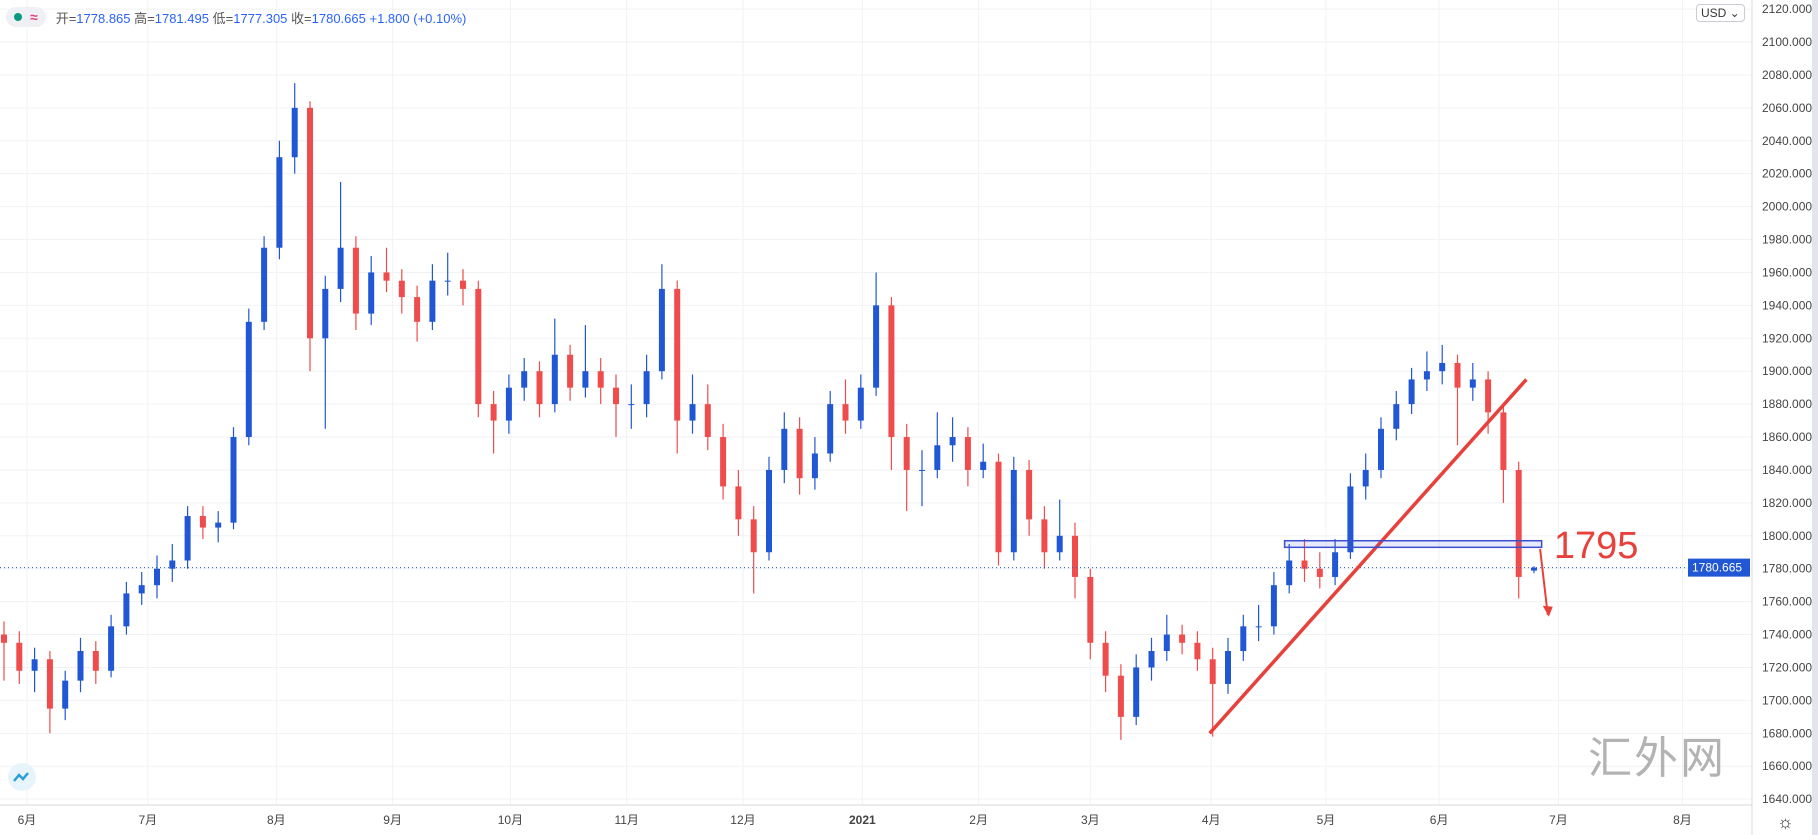 Image resolution: width=1818 pixels, height=835 pixels. Describe the element at coordinates (1785, 822) in the screenshot. I see `settings-icon: ☼` at that location.